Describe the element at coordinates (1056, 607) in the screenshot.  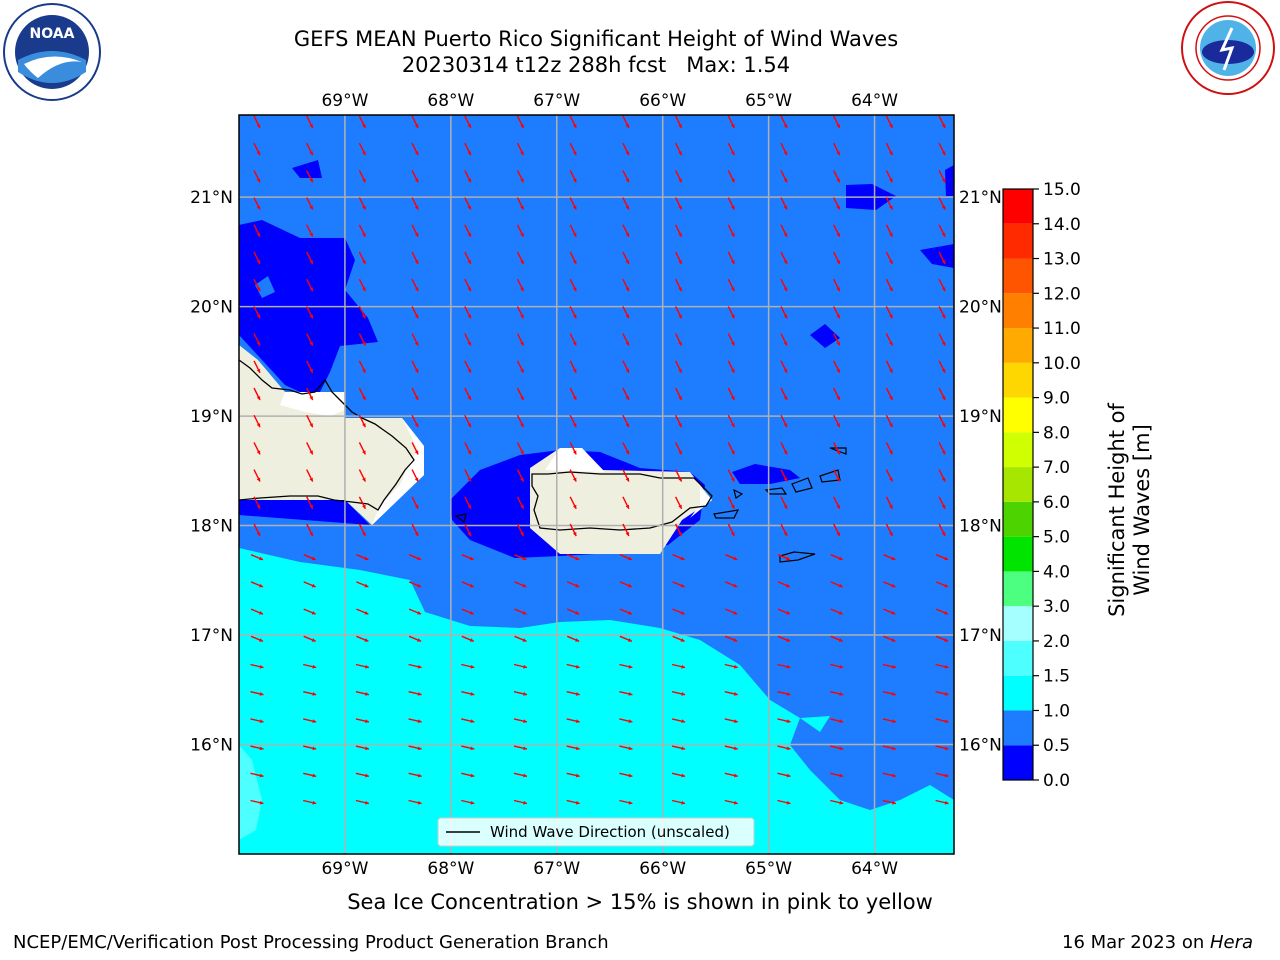
I see `colorbar-tick-label: 3.0` at that location.